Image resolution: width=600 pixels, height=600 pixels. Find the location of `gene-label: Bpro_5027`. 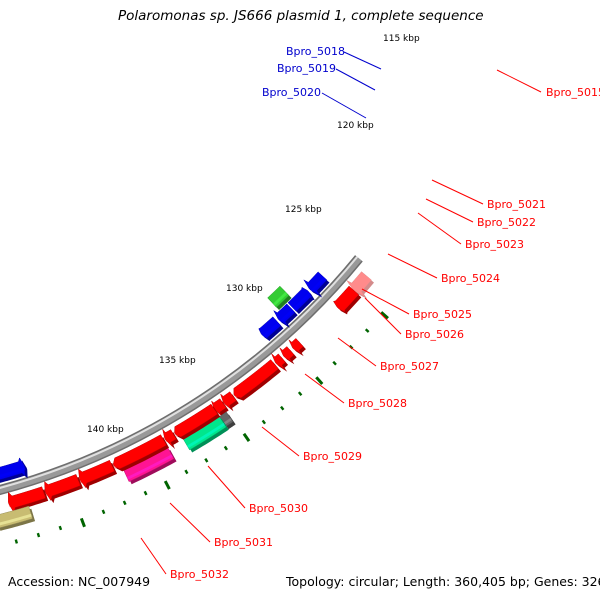

gene-label: Bpro_5027 is located at coordinates (409, 366).